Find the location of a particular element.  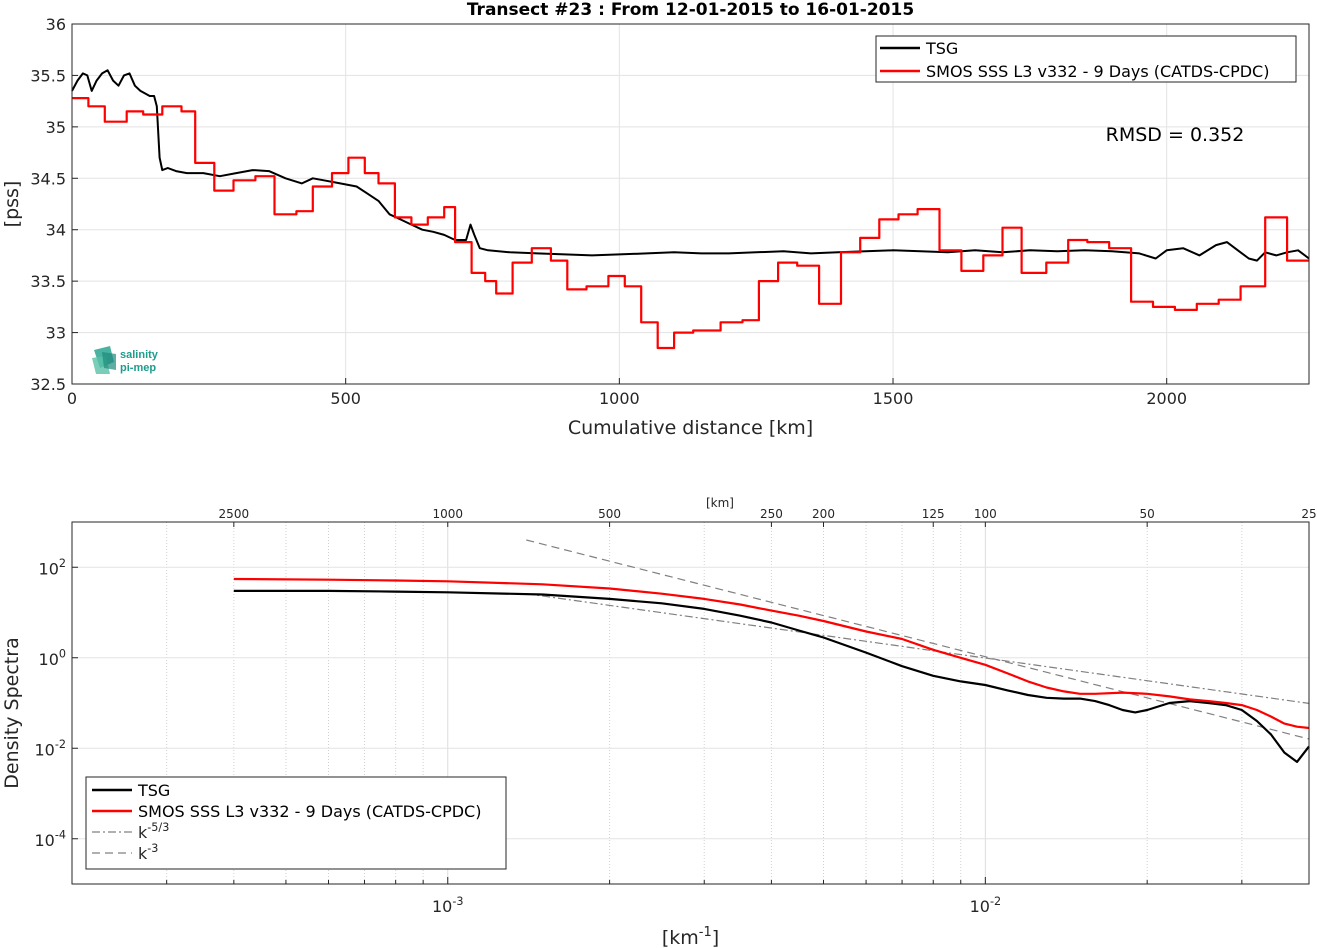

y-tick-label: 35.5 is located at coordinates (48, 75).